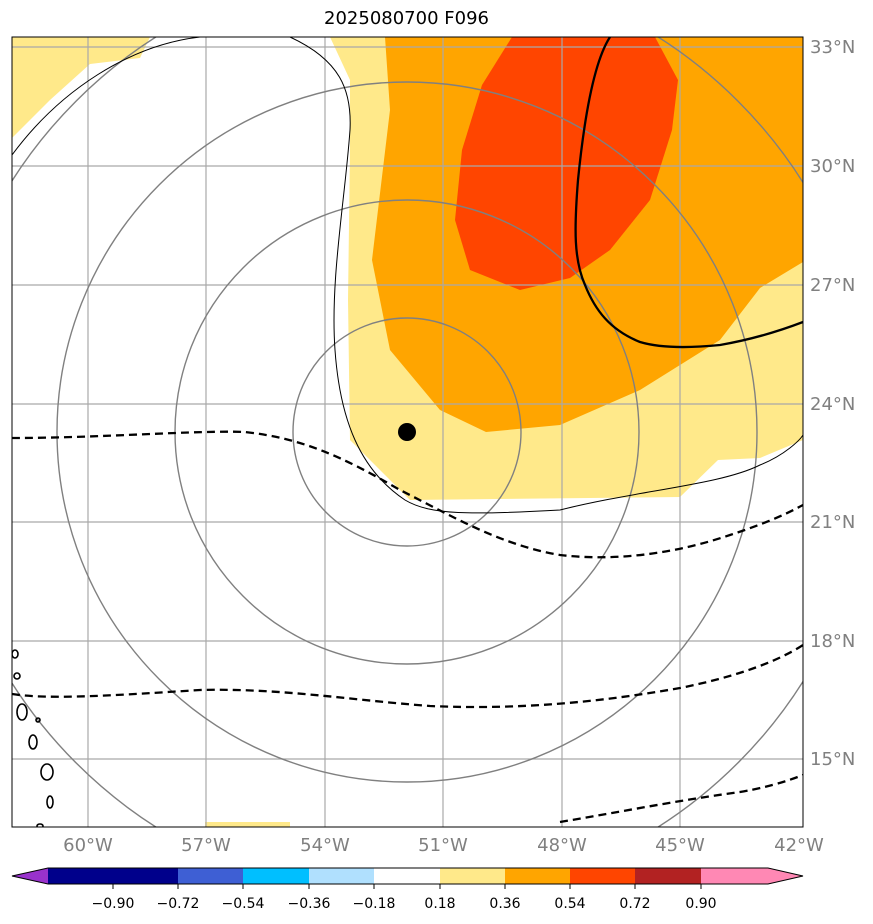 This screenshot has height=924, width=873. Describe the element at coordinates (325, 845) in the screenshot. I see `lon-label-54w: 54°W` at that location.